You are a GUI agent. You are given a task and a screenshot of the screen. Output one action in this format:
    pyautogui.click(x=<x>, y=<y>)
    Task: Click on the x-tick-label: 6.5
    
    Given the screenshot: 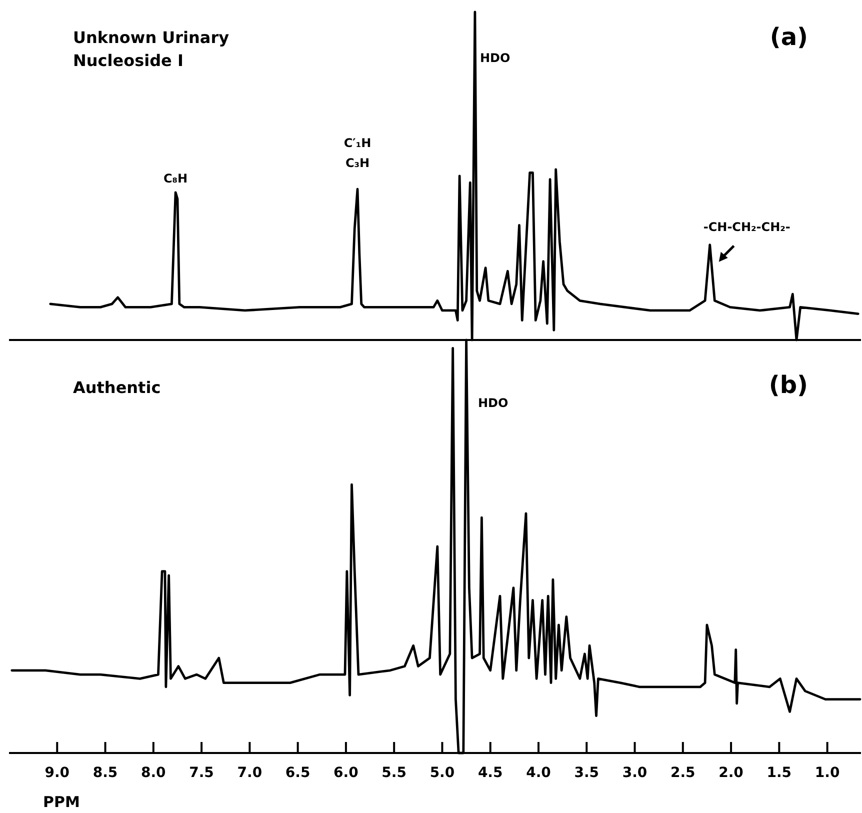 What is the action you would take?
    pyautogui.click(x=297, y=773)
    